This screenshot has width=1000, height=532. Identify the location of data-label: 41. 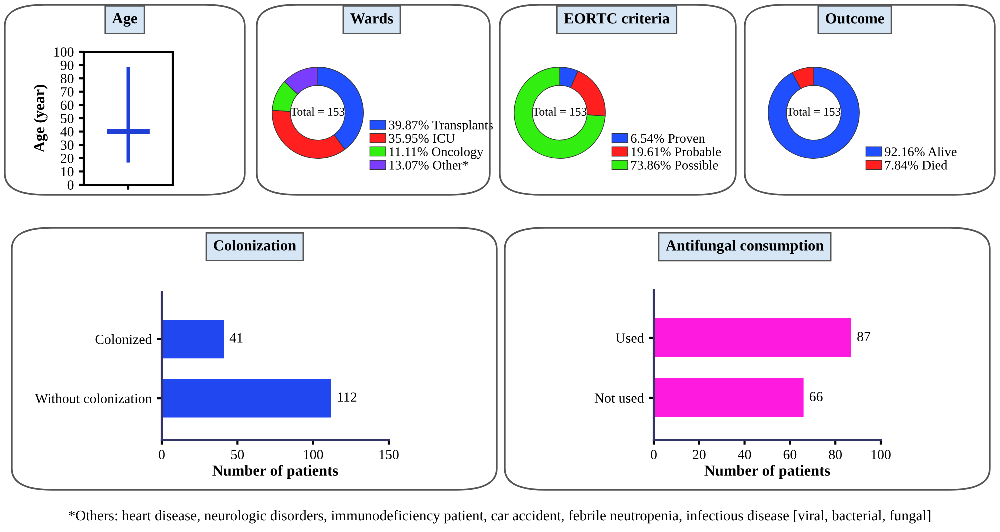
(236, 338).